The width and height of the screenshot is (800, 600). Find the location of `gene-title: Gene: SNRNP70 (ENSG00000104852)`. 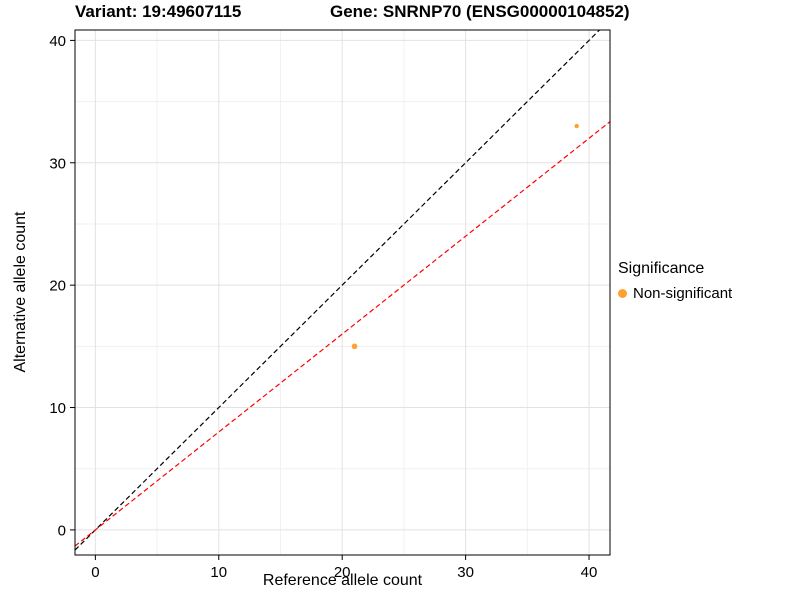

gene-title: Gene: SNRNP70 (ENSG00000104852) is located at coordinates (480, 11).